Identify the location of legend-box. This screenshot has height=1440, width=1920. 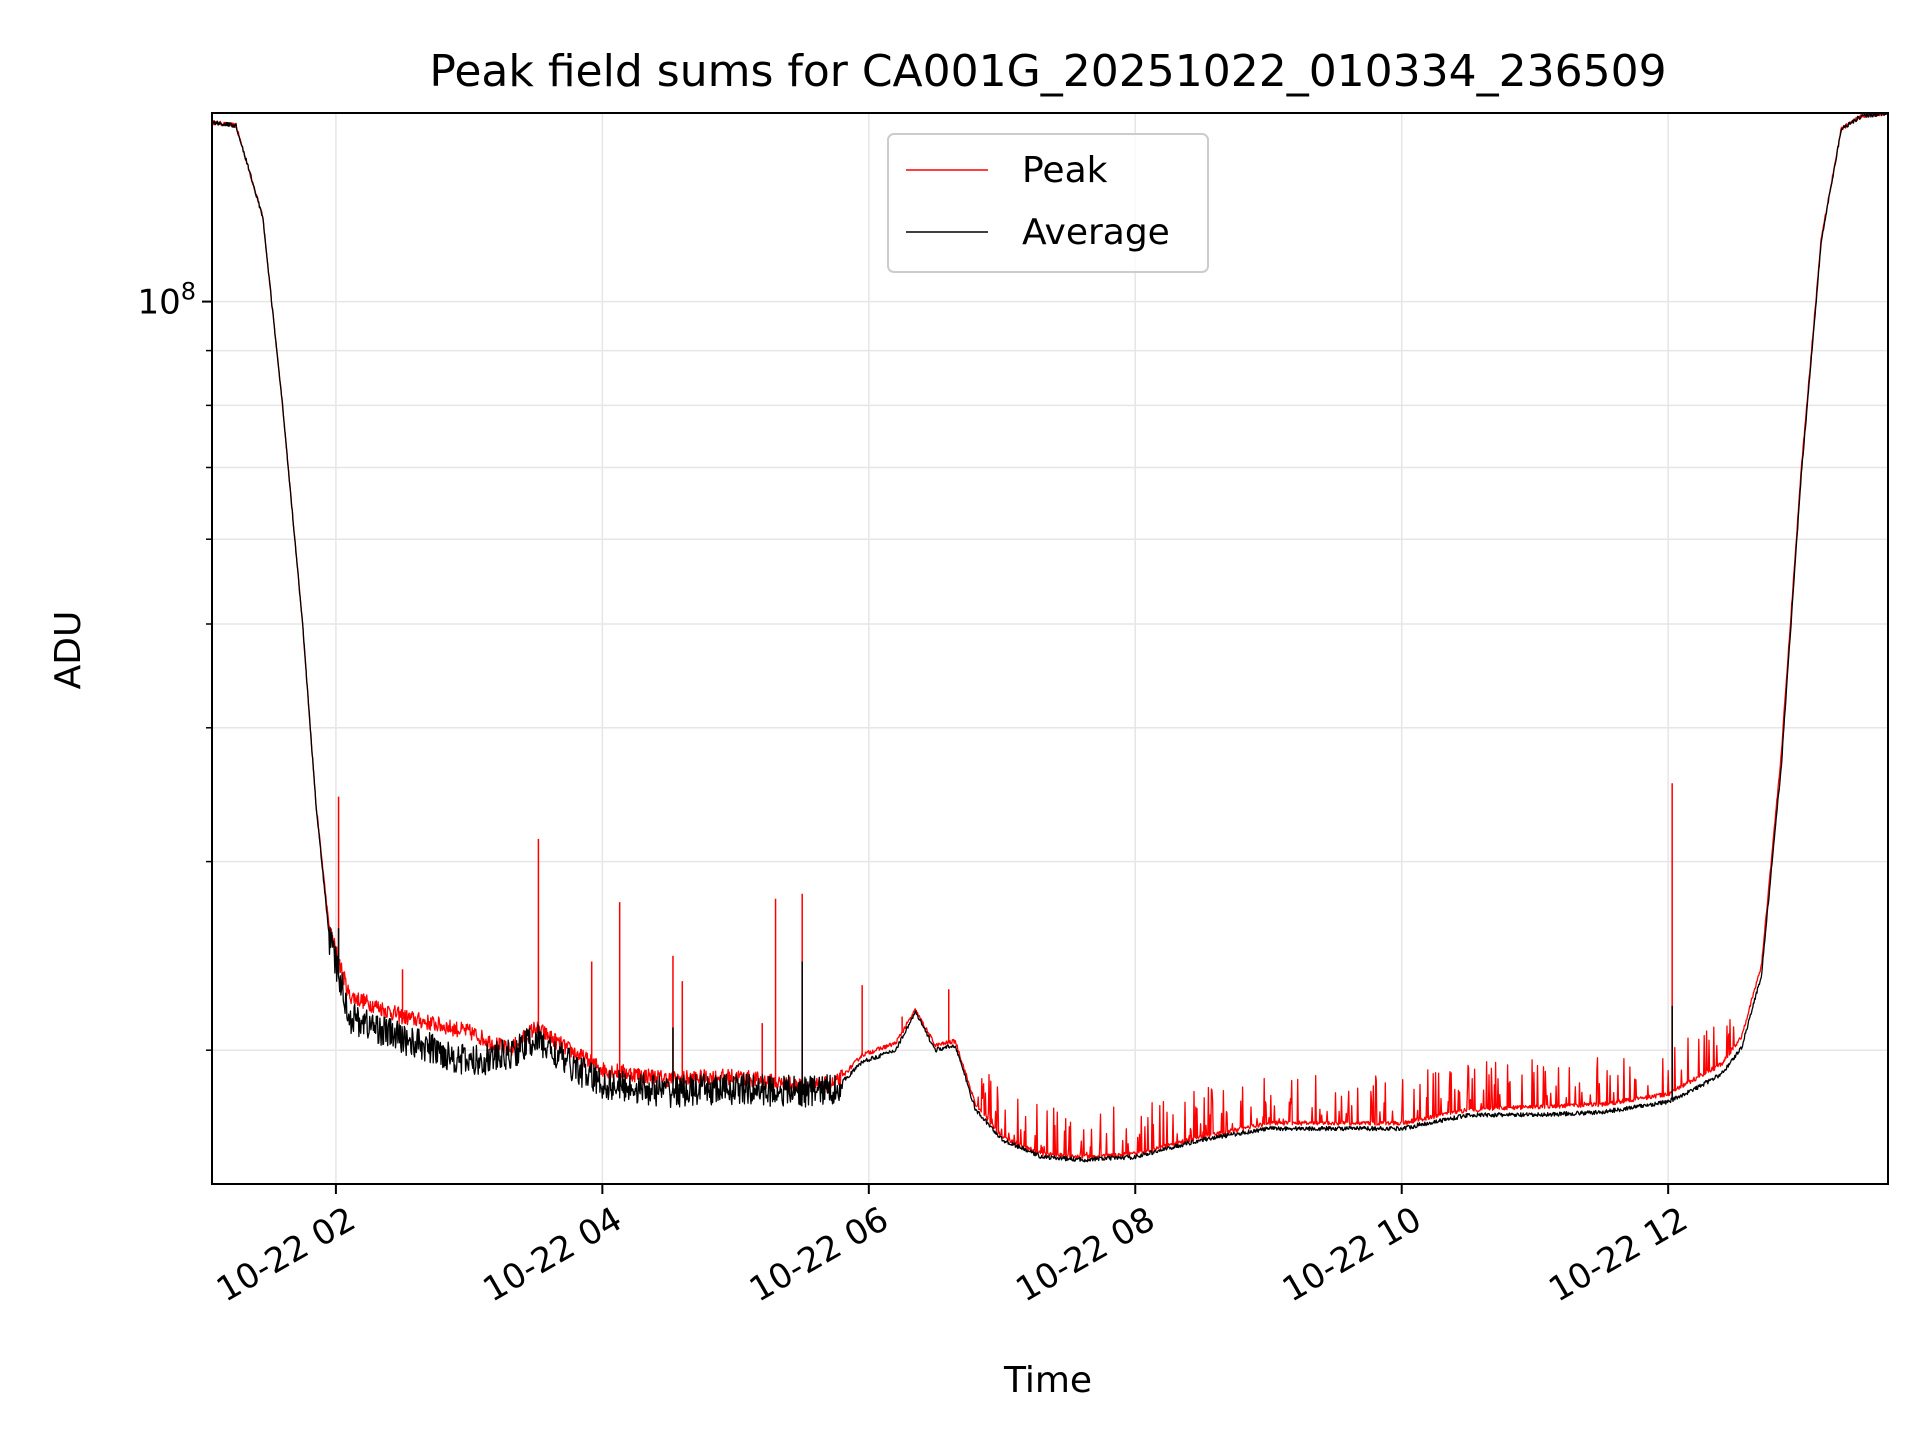
(1048, 203).